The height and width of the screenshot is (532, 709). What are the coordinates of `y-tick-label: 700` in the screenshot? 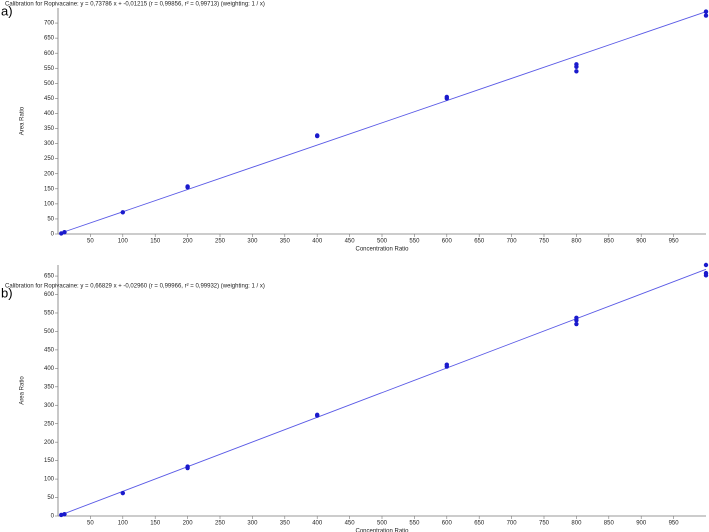 It's located at (49, 24).